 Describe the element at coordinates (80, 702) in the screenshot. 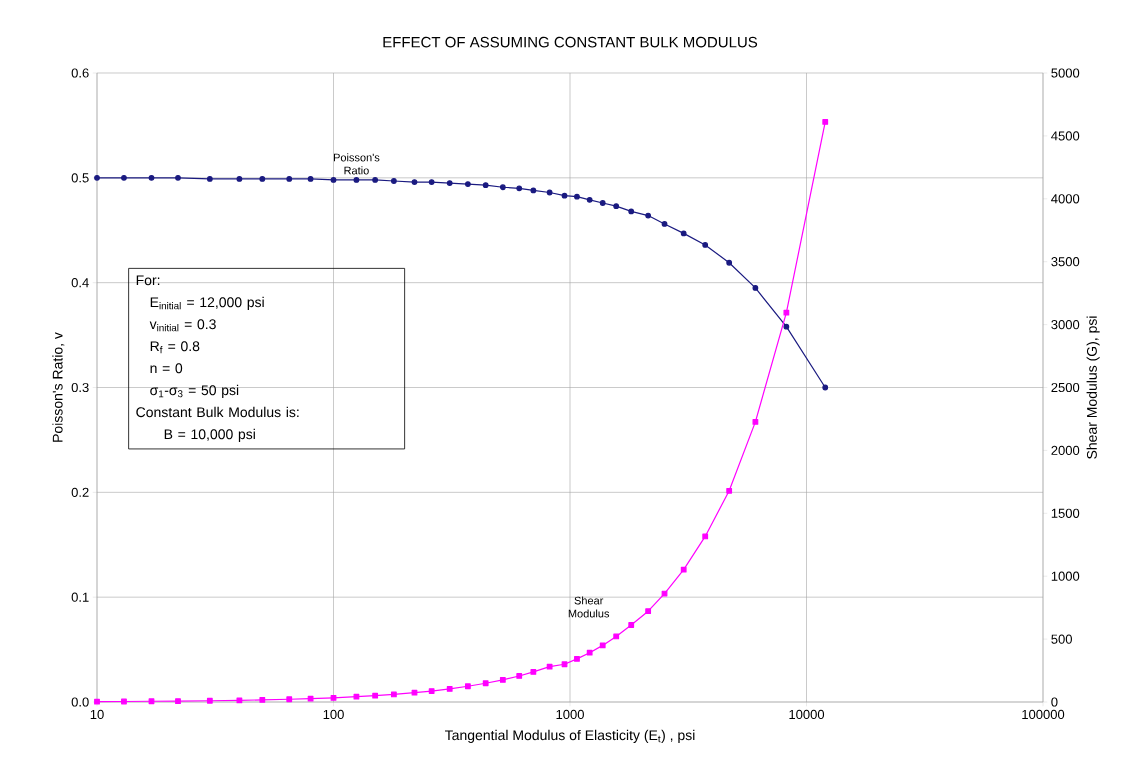

I see `y-tick-label: 0.0` at that location.